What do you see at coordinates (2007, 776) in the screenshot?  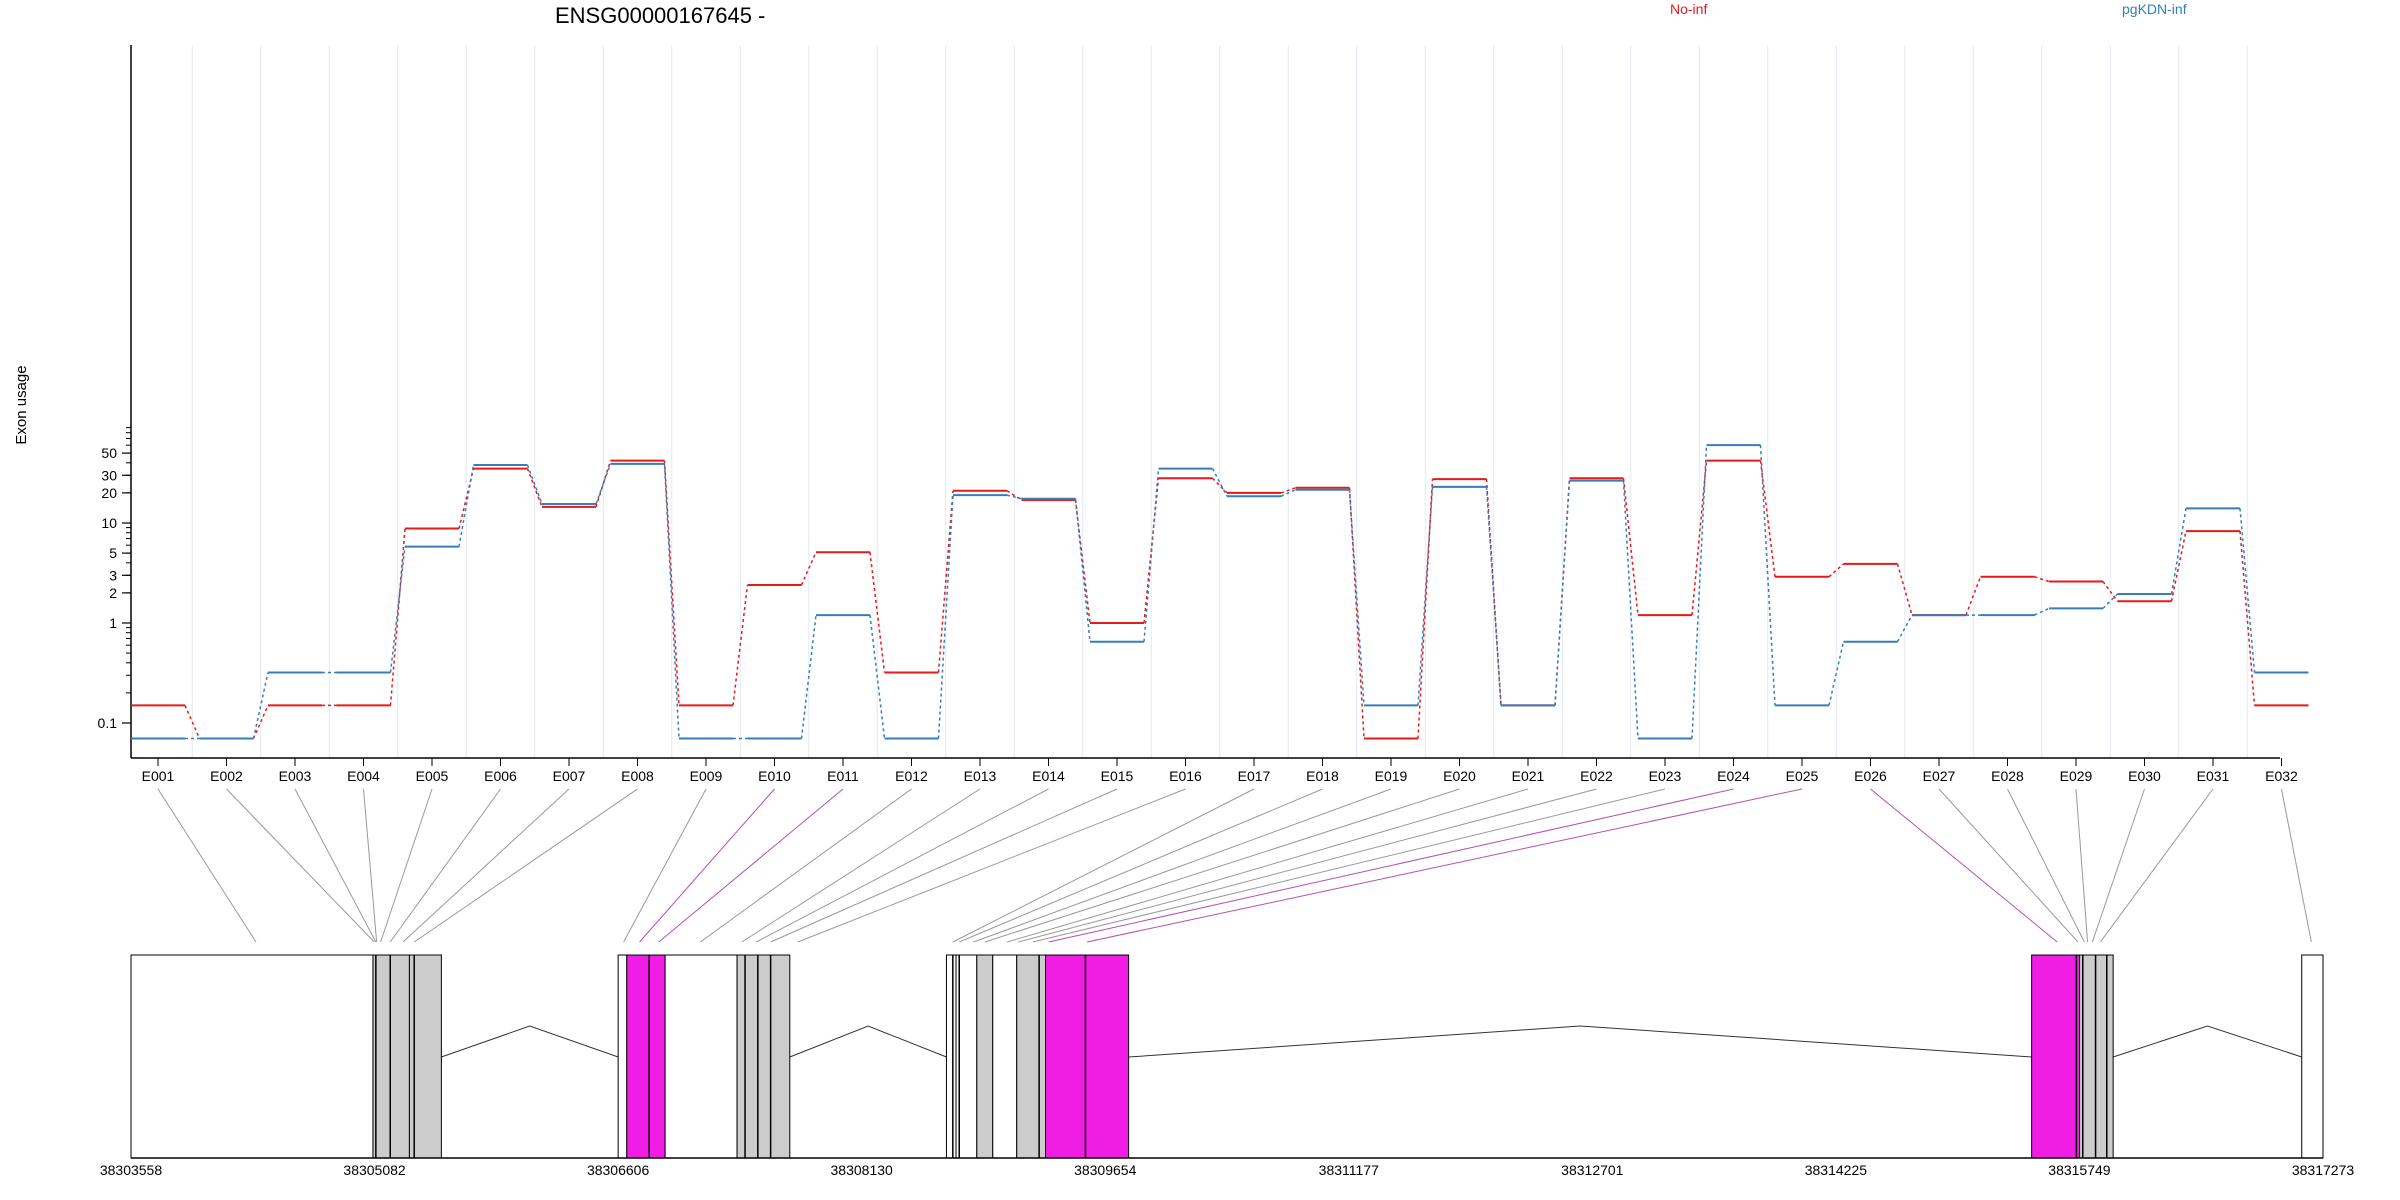 I see `x-tick-label: E028` at bounding box center [2007, 776].